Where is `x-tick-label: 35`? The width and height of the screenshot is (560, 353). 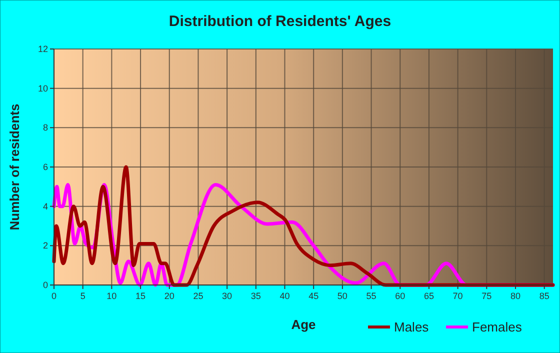 x-tick-label: 35 is located at coordinates (255, 296).